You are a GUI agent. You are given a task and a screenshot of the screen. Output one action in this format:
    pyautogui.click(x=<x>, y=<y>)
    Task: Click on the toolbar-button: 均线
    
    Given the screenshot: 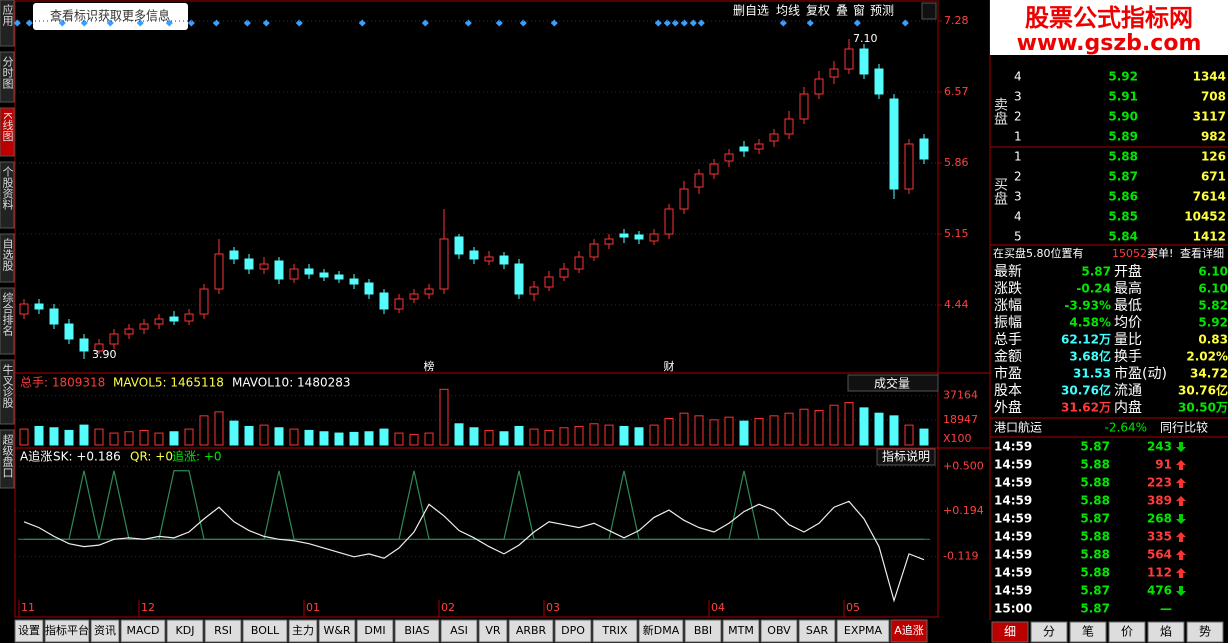 What is the action you would take?
    pyautogui.click(x=788, y=11)
    